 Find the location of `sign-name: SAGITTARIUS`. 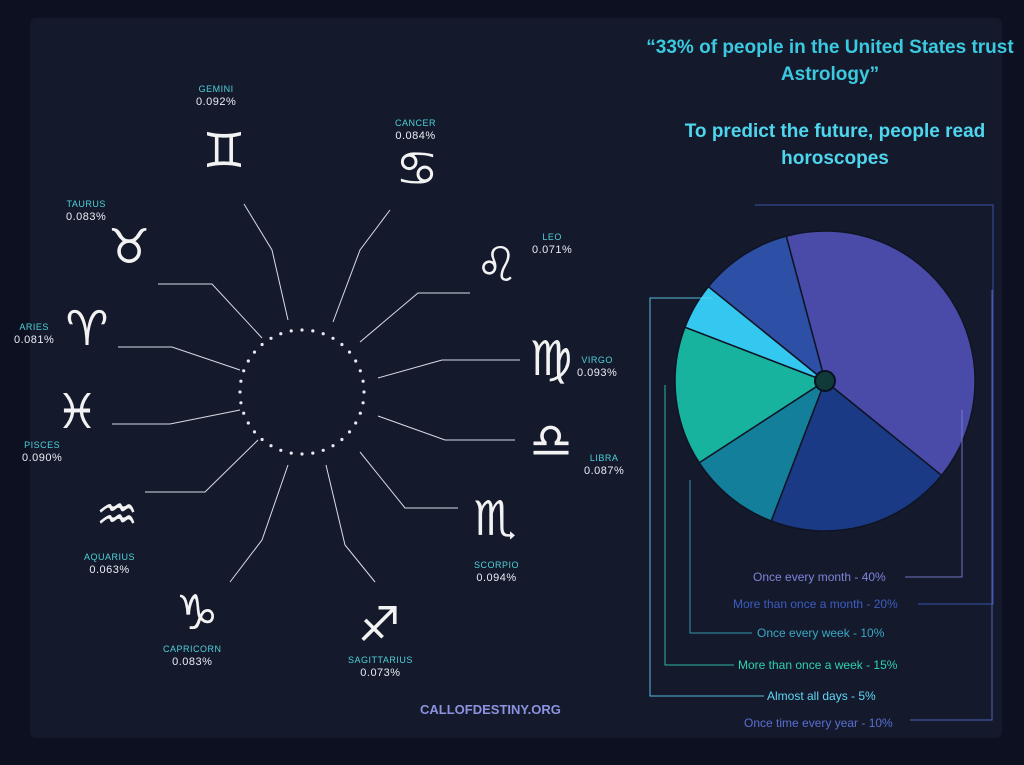

sign-name: SAGITTARIUS is located at coordinates (380, 660).